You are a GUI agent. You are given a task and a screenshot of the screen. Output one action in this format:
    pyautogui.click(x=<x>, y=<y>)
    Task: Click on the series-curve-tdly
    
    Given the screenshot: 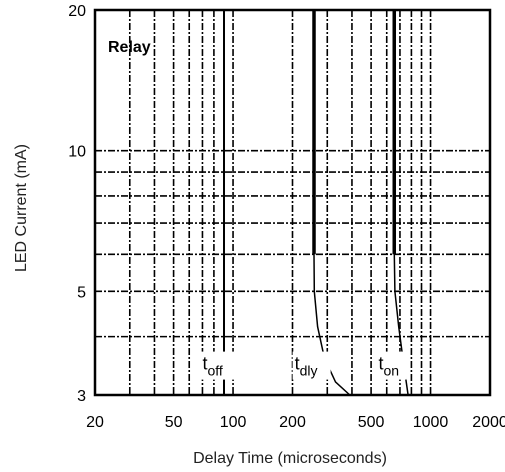 What is the action you would take?
    pyautogui.click(x=332, y=325)
    